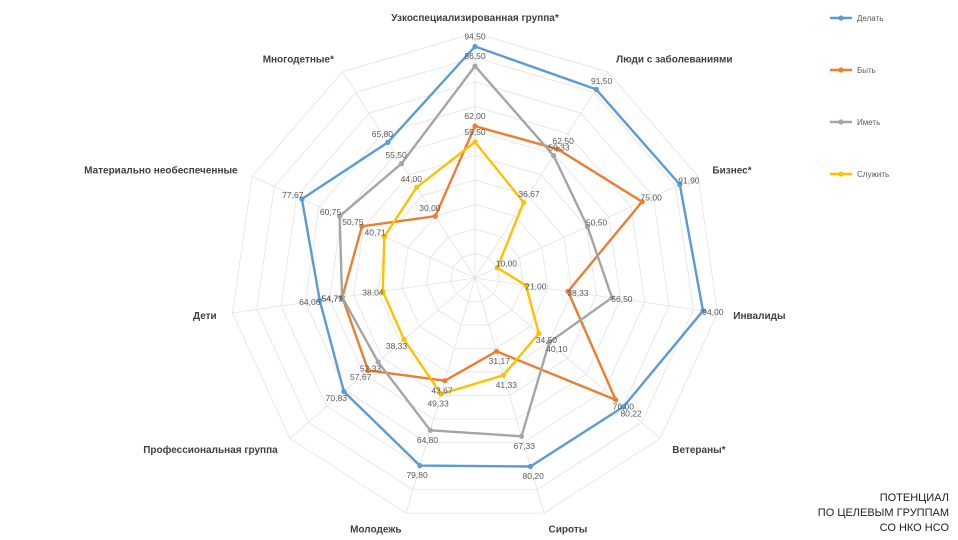  What do you see at coordinates (475, 56) in the screenshot?
I see `data-label: 86,50` at bounding box center [475, 56].